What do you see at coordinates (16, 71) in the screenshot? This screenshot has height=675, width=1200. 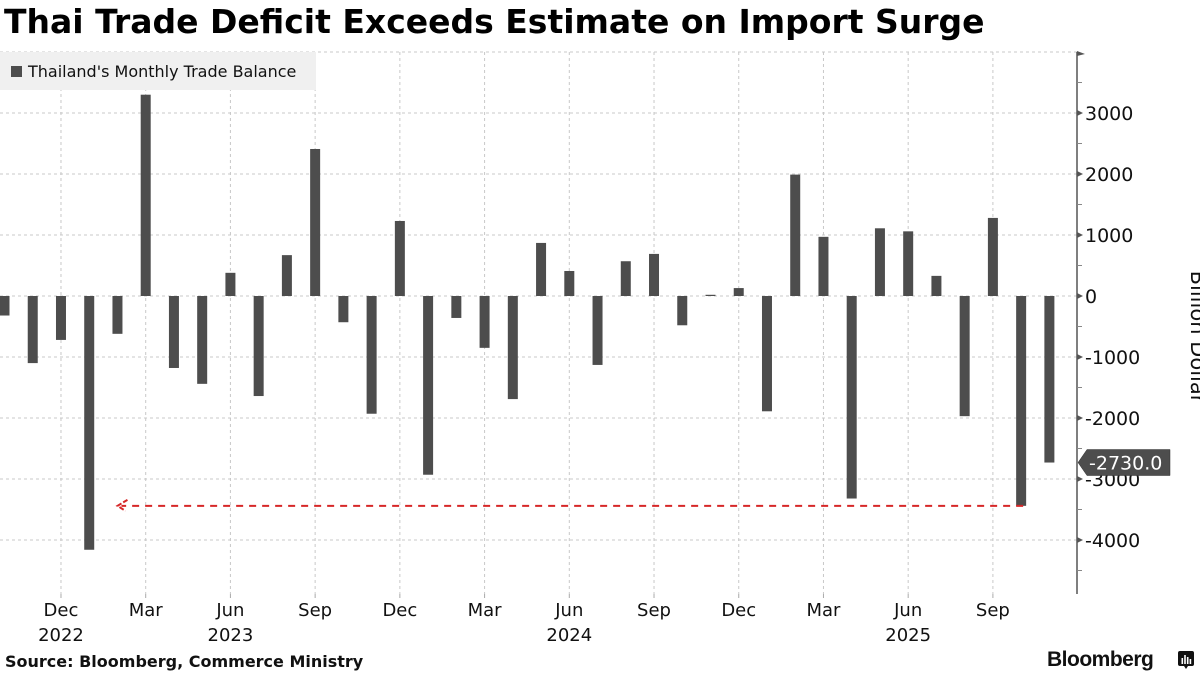 I see `legend-swatch` at bounding box center [16, 71].